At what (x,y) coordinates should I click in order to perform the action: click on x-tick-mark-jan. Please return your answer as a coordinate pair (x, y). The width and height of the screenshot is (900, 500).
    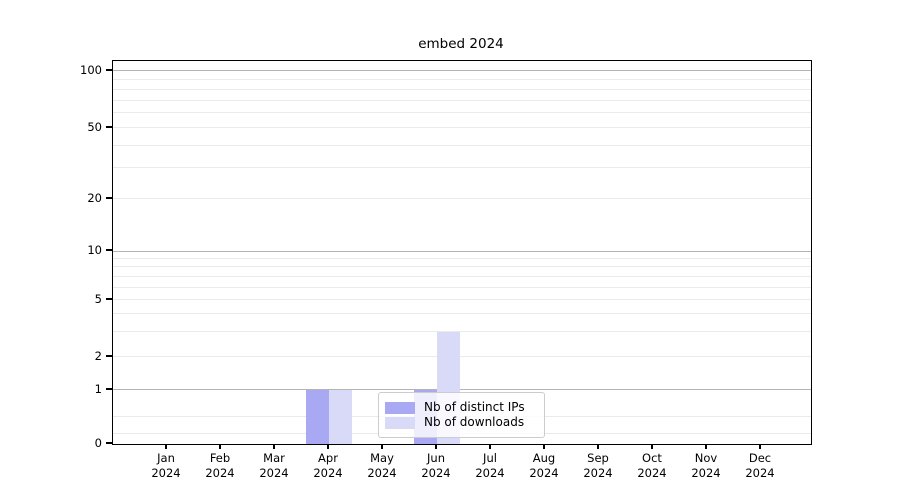
    Looking at the image, I should click on (166, 446).